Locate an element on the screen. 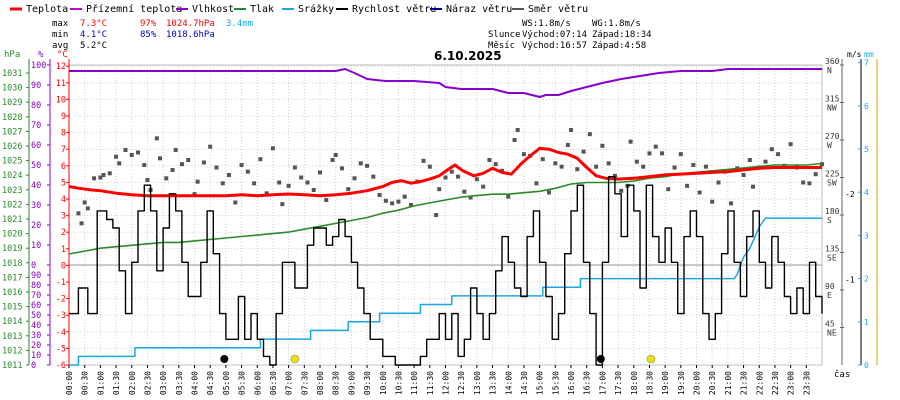  time-tick-label: 03:30 is located at coordinates (179, 383).